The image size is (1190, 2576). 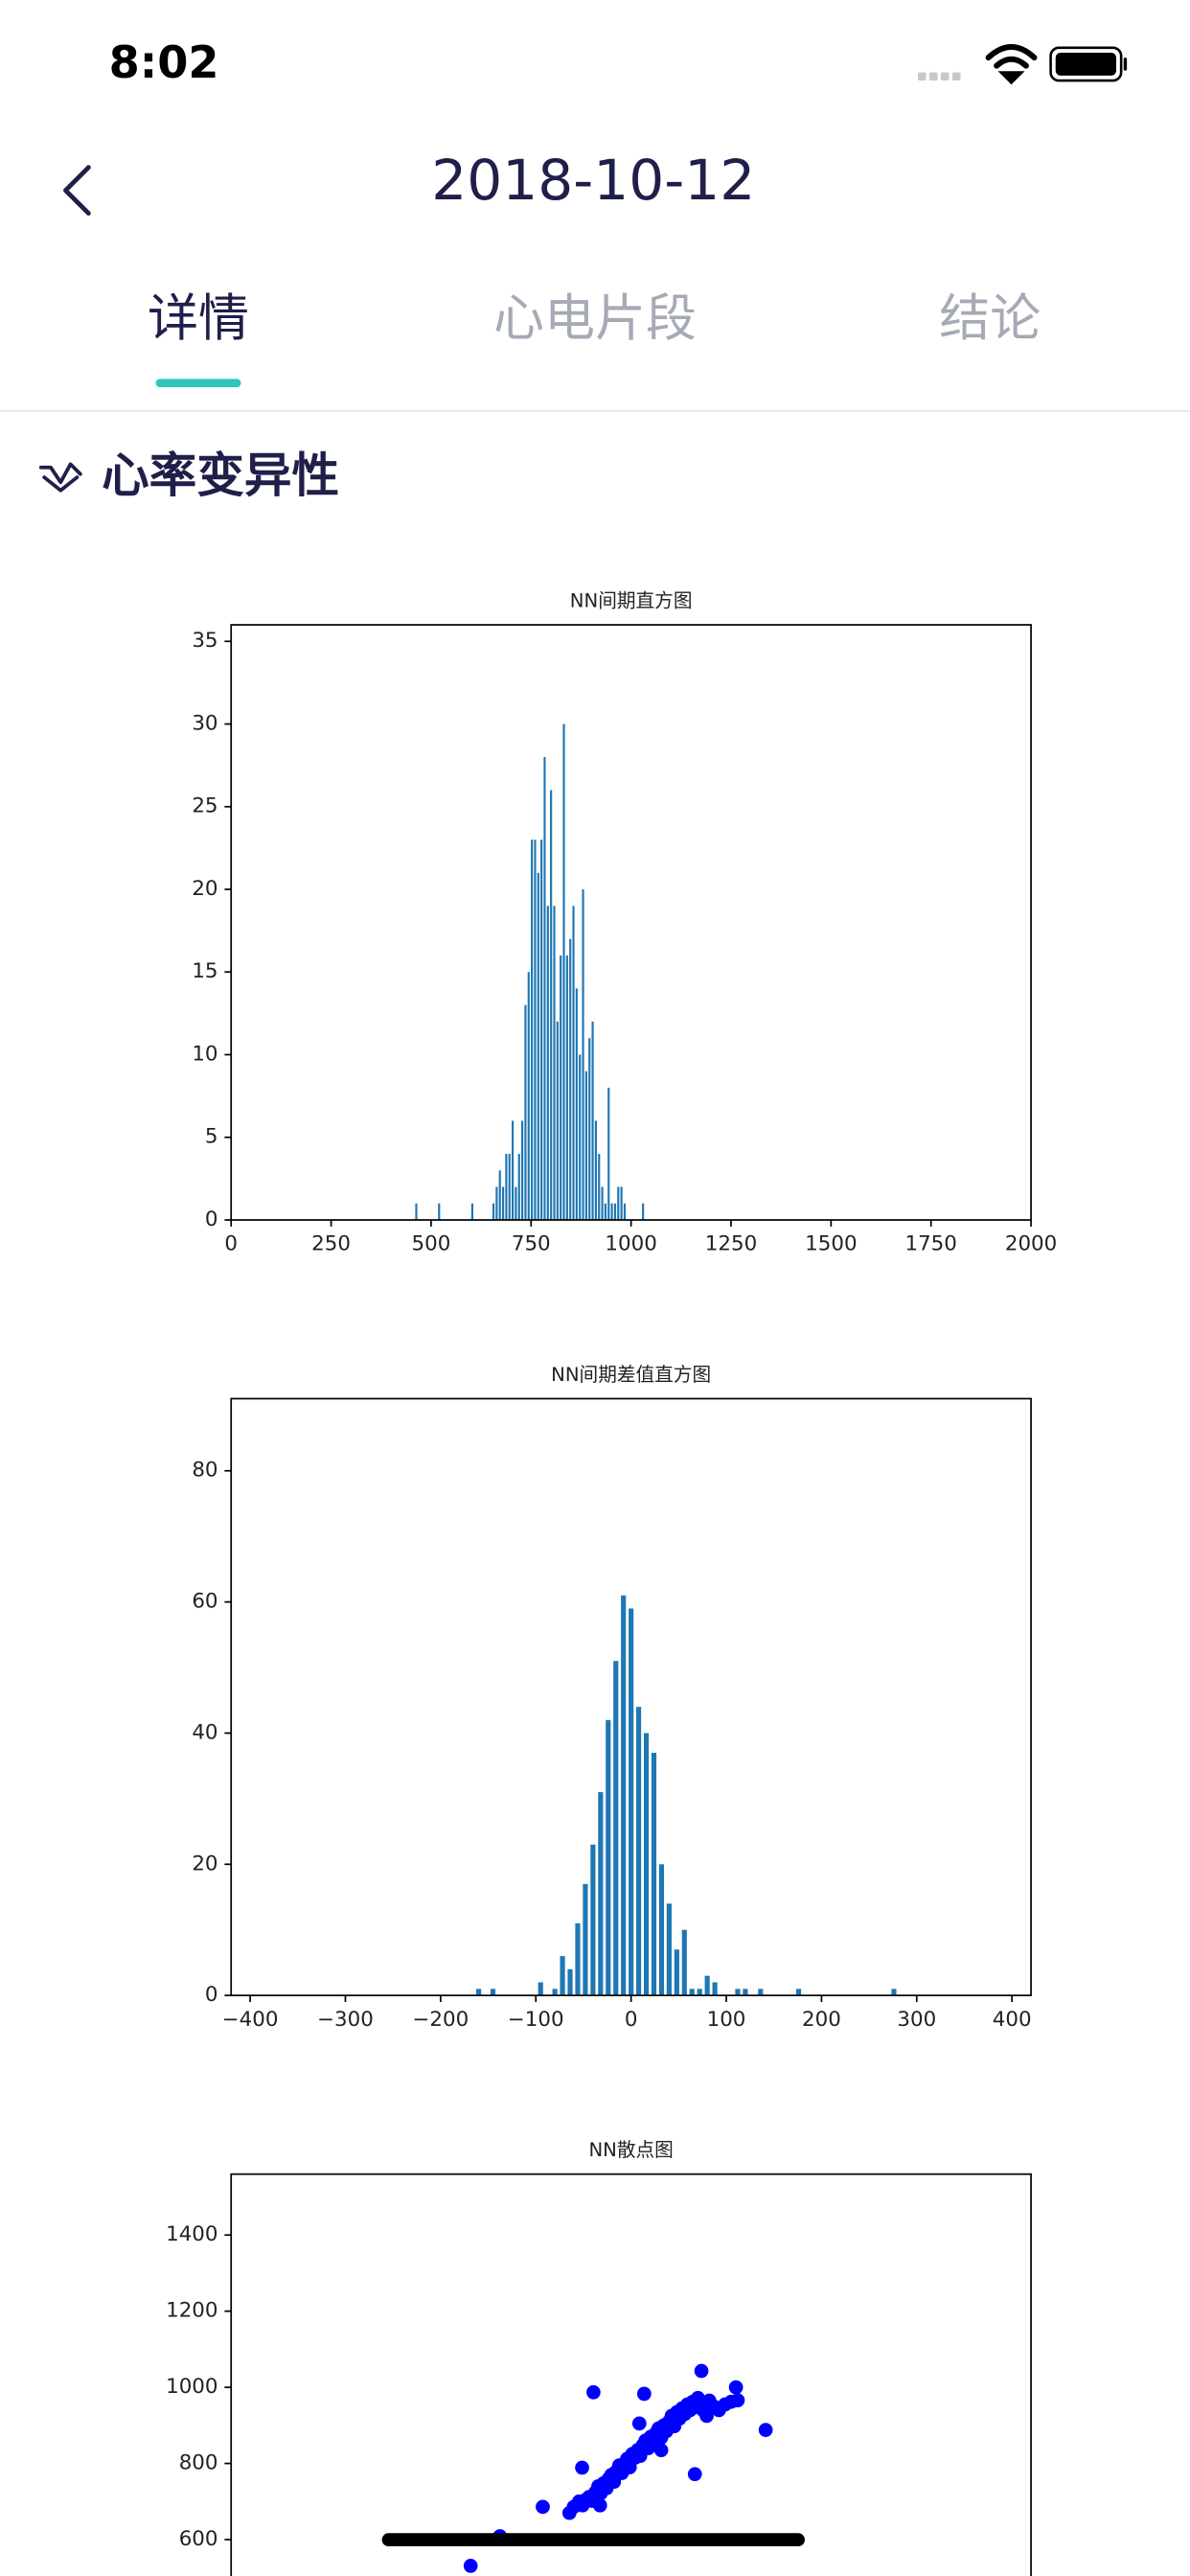 What do you see at coordinates (930, 1244) in the screenshot?
I see `x-tick-label: 1750` at bounding box center [930, 1244].